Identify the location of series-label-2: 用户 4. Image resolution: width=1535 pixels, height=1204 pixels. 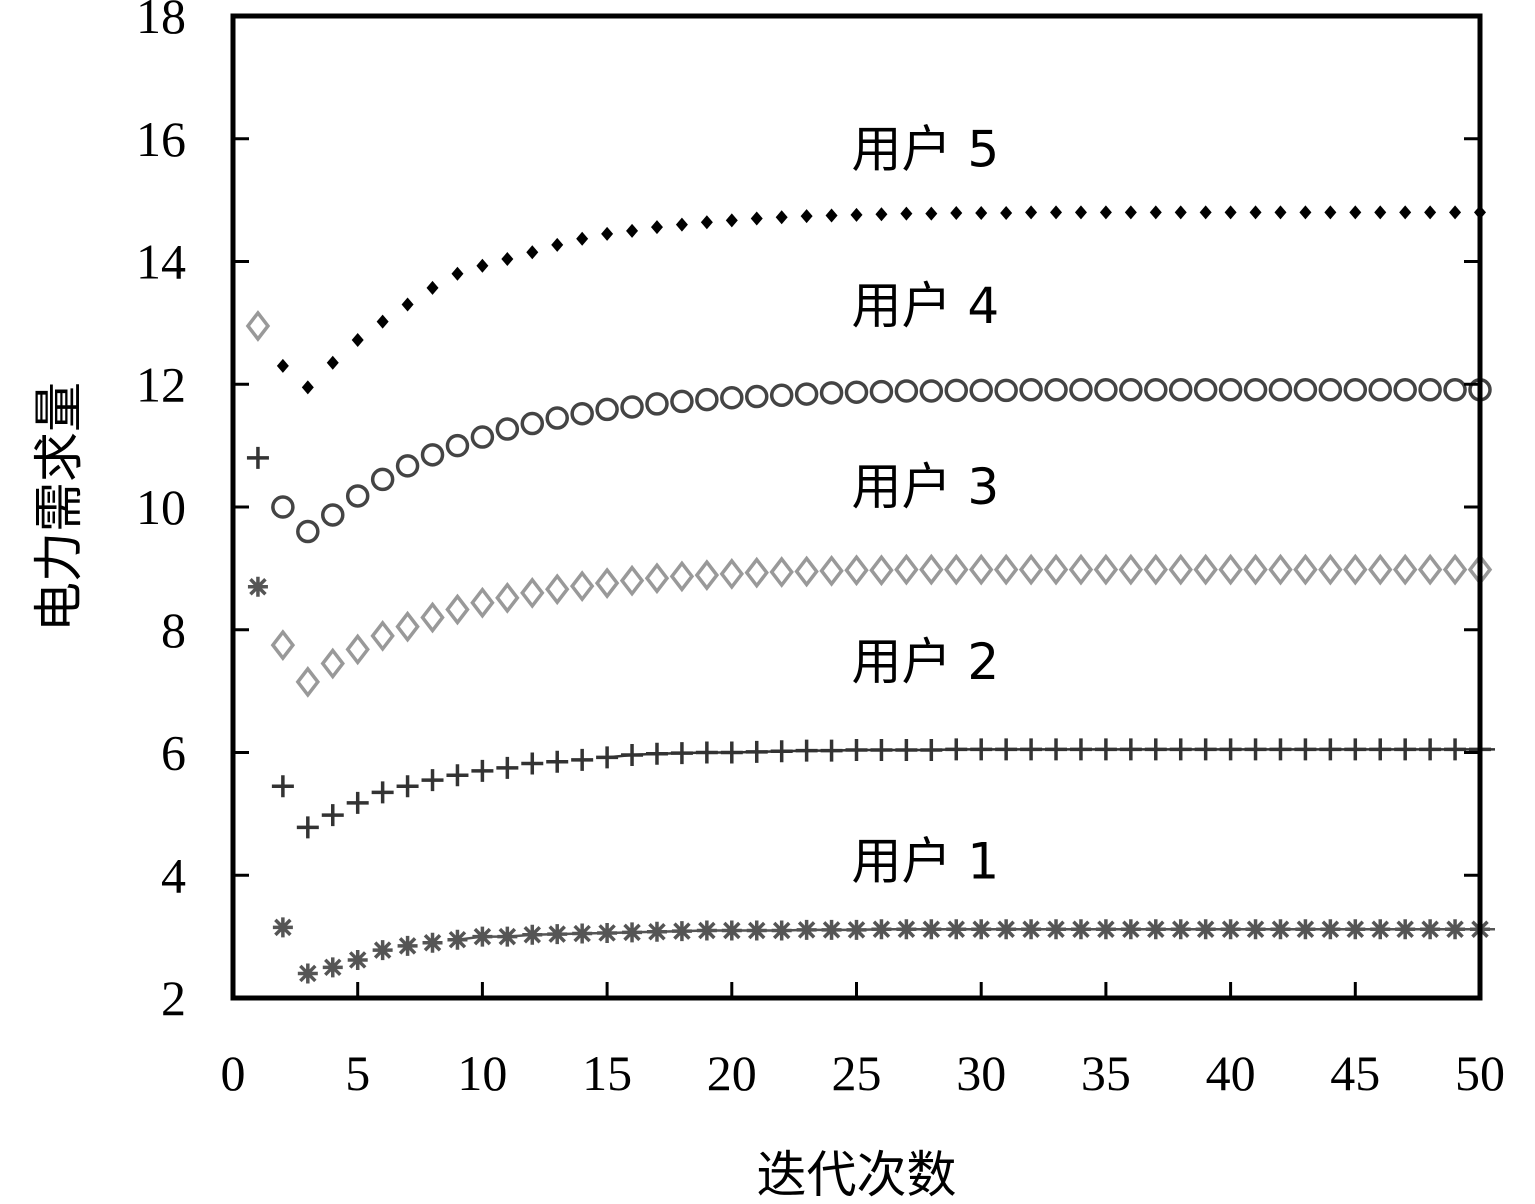
(926, 306).